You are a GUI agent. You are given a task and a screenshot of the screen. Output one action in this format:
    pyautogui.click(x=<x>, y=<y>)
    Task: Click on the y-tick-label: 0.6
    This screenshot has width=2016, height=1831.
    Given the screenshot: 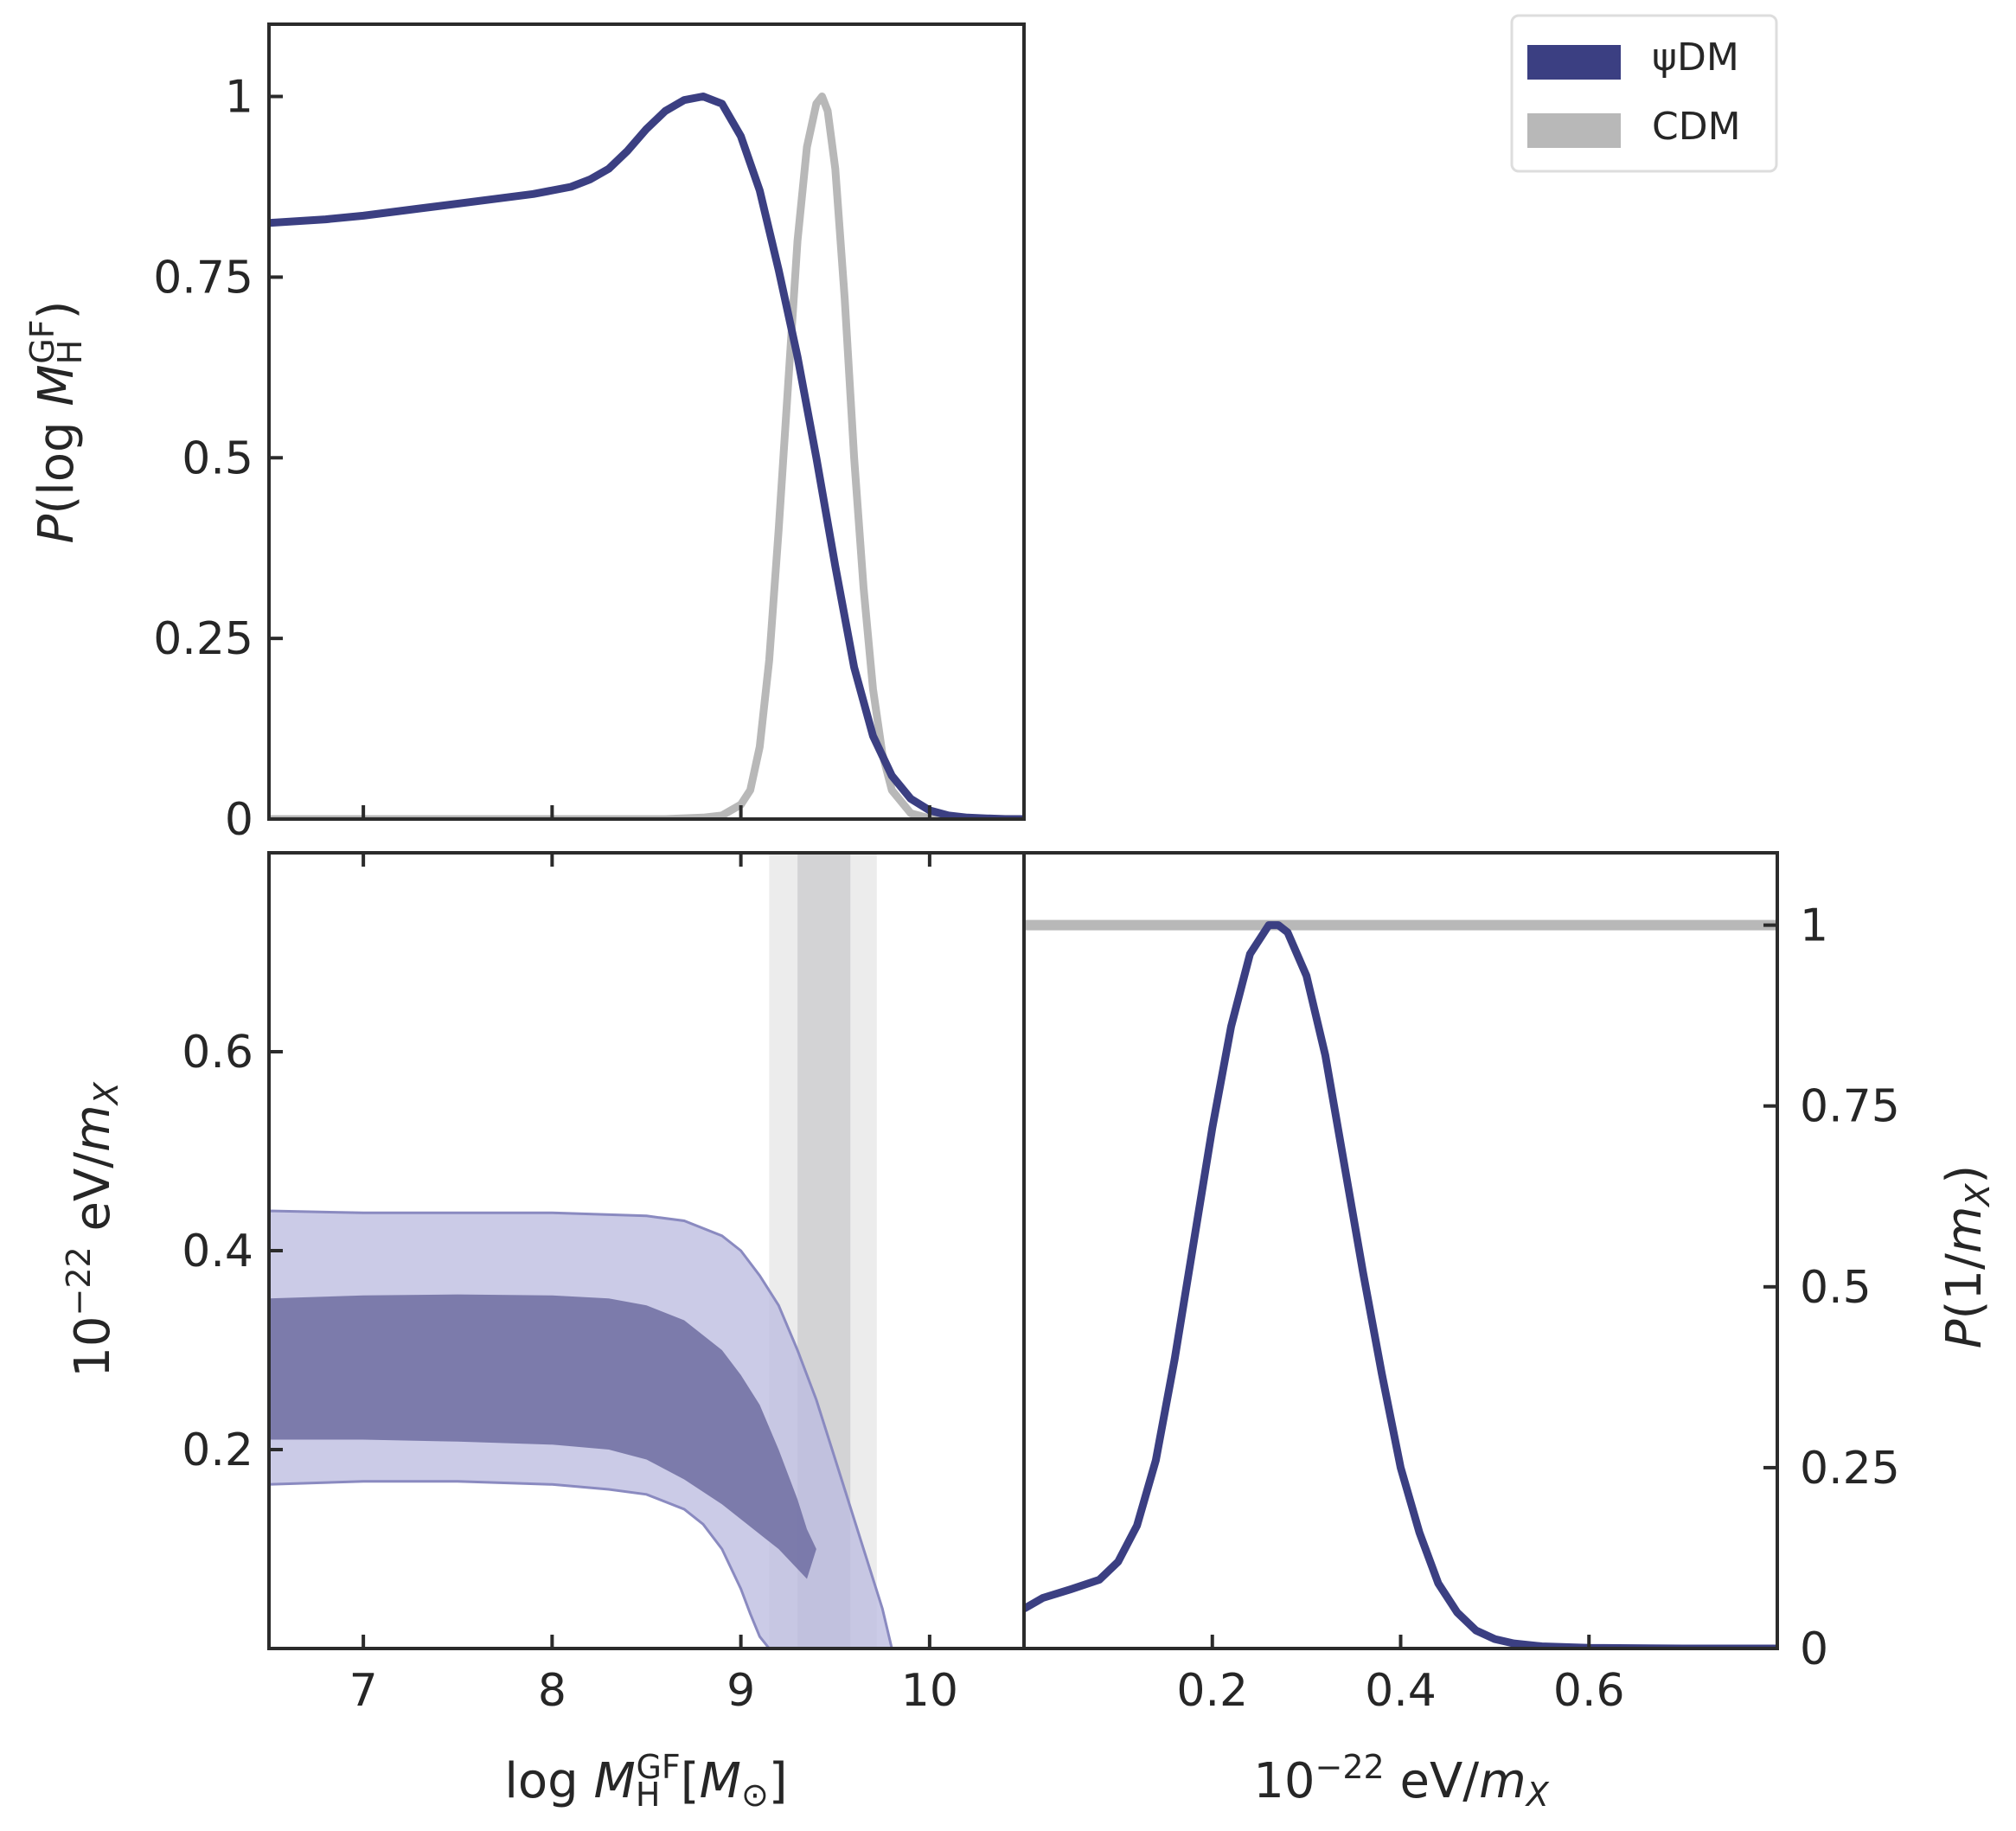 What is the action you would take?
    pyautogui.click(x=217, y=1053)
    